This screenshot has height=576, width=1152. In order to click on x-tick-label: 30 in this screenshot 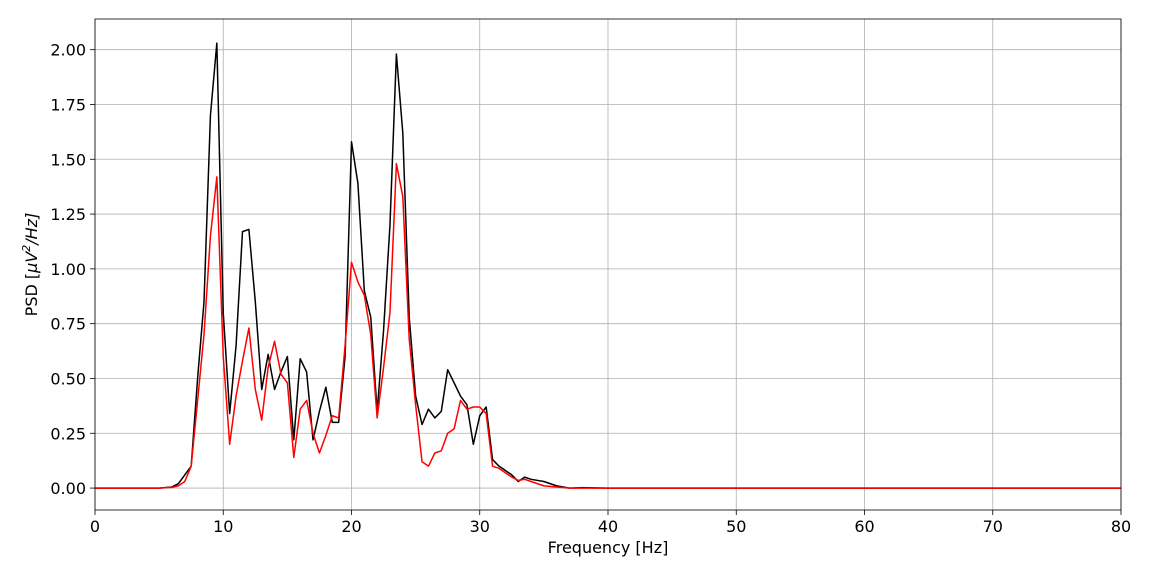, I will do `click(480, 526)`.